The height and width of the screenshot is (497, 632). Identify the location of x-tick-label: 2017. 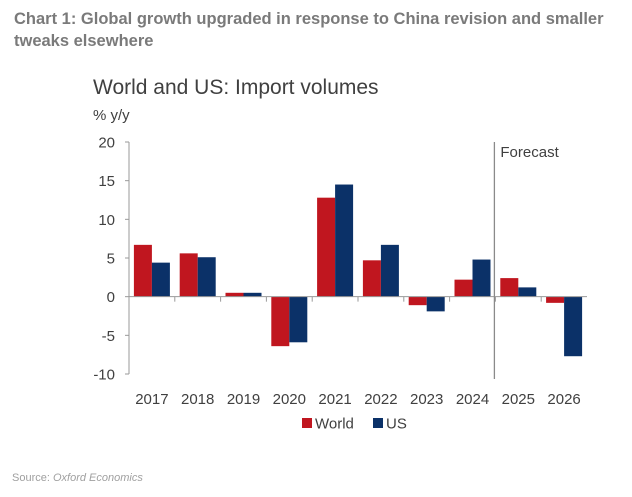
(151, 399).